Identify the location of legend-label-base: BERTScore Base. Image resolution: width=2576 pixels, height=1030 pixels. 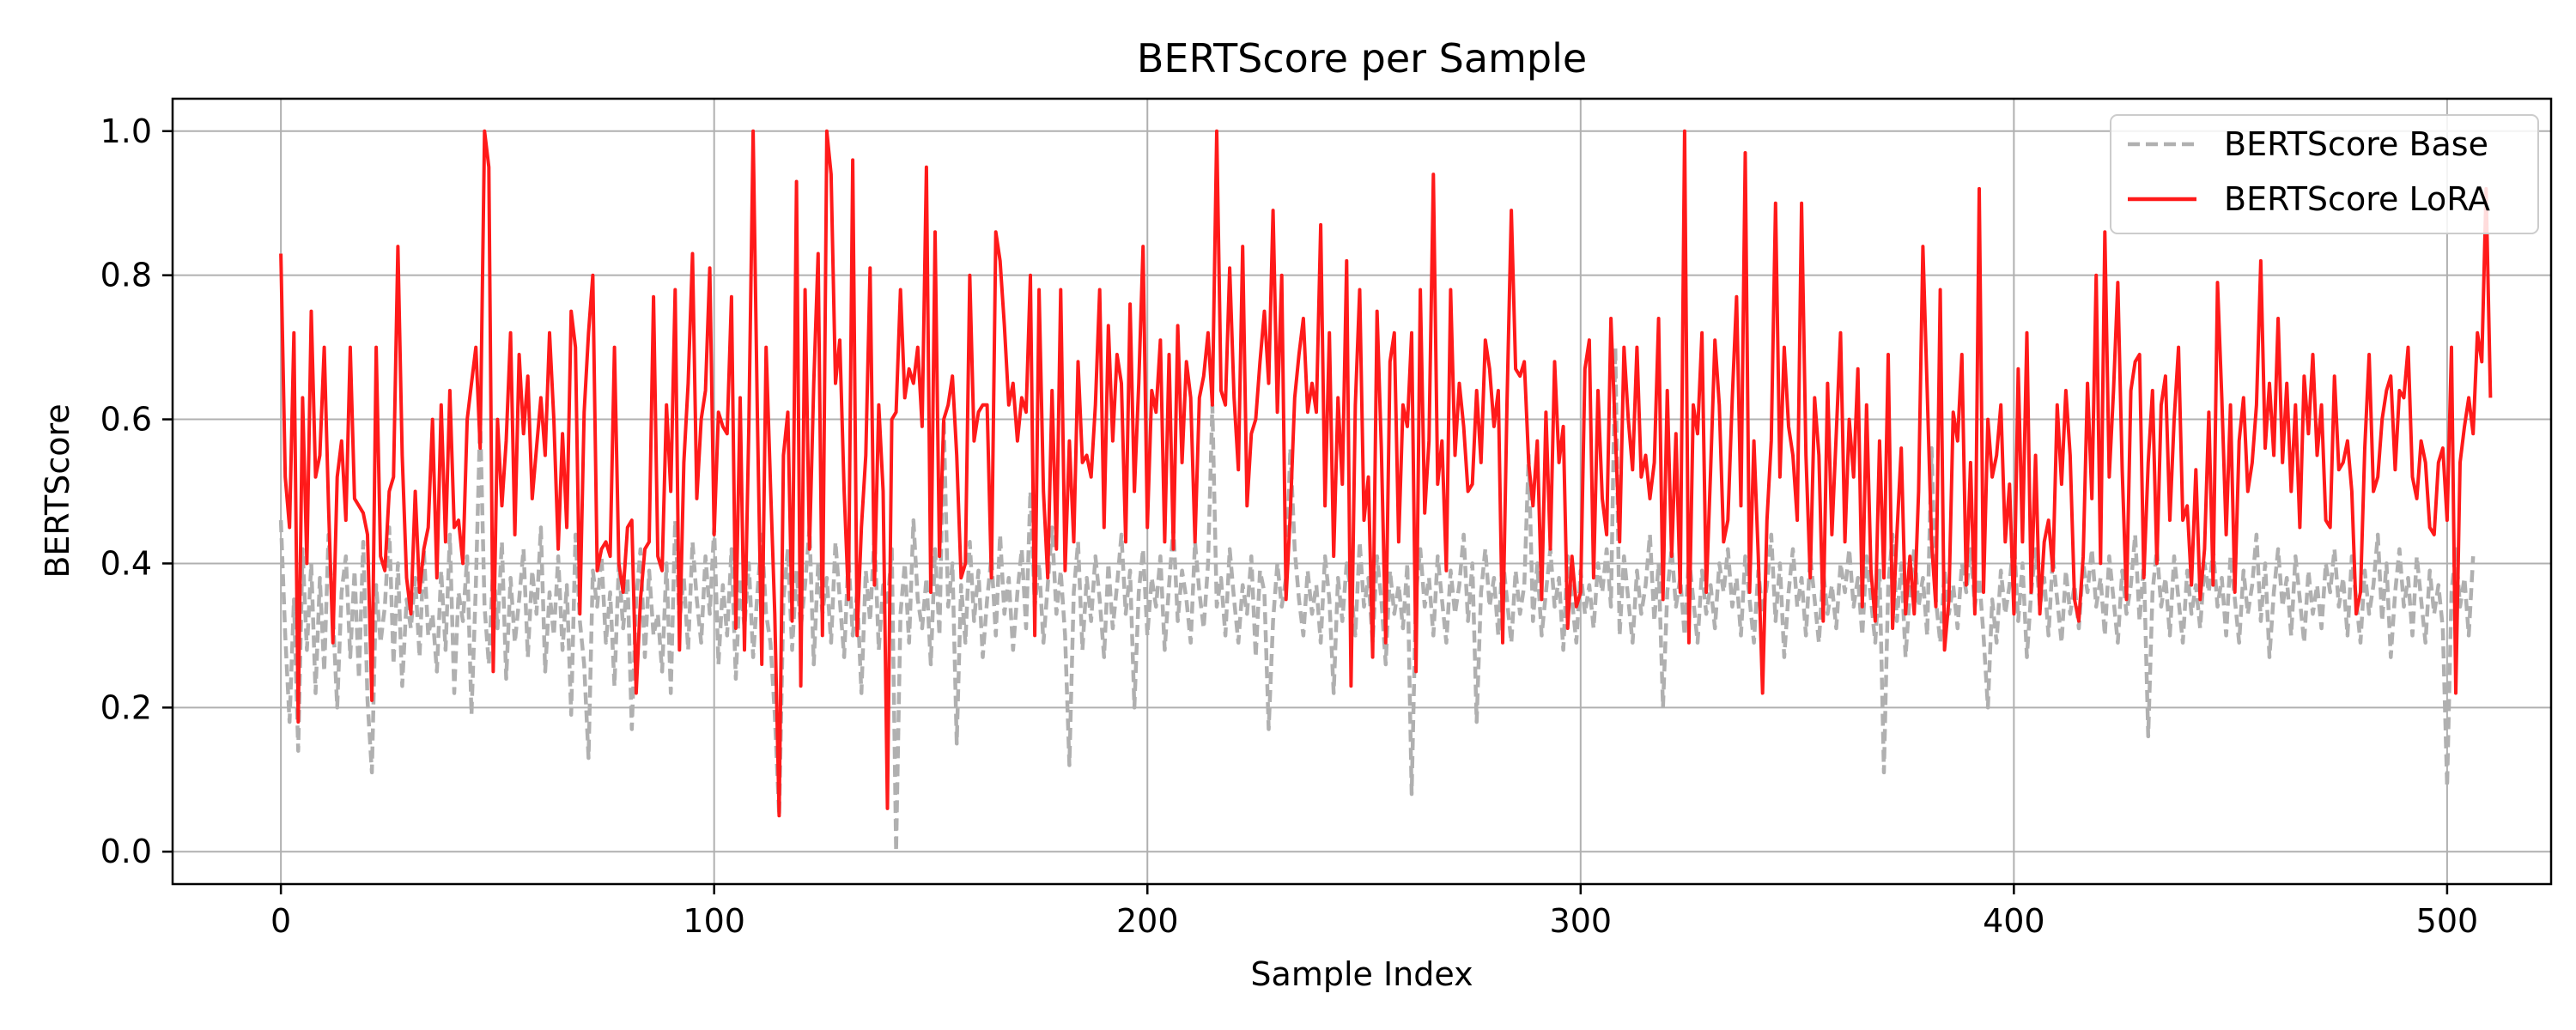
(2356, 144).